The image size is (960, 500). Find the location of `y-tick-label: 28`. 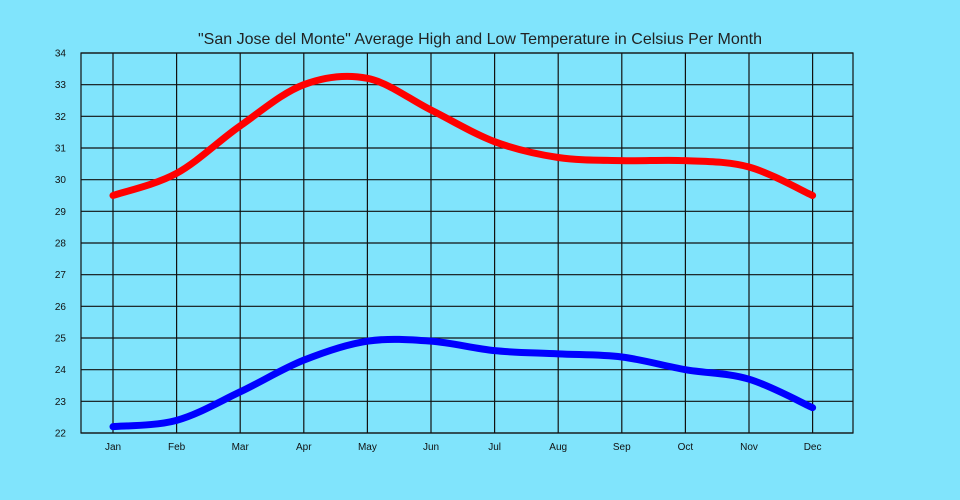

y-tick-label: 28 is located at coordinates (61, 244).